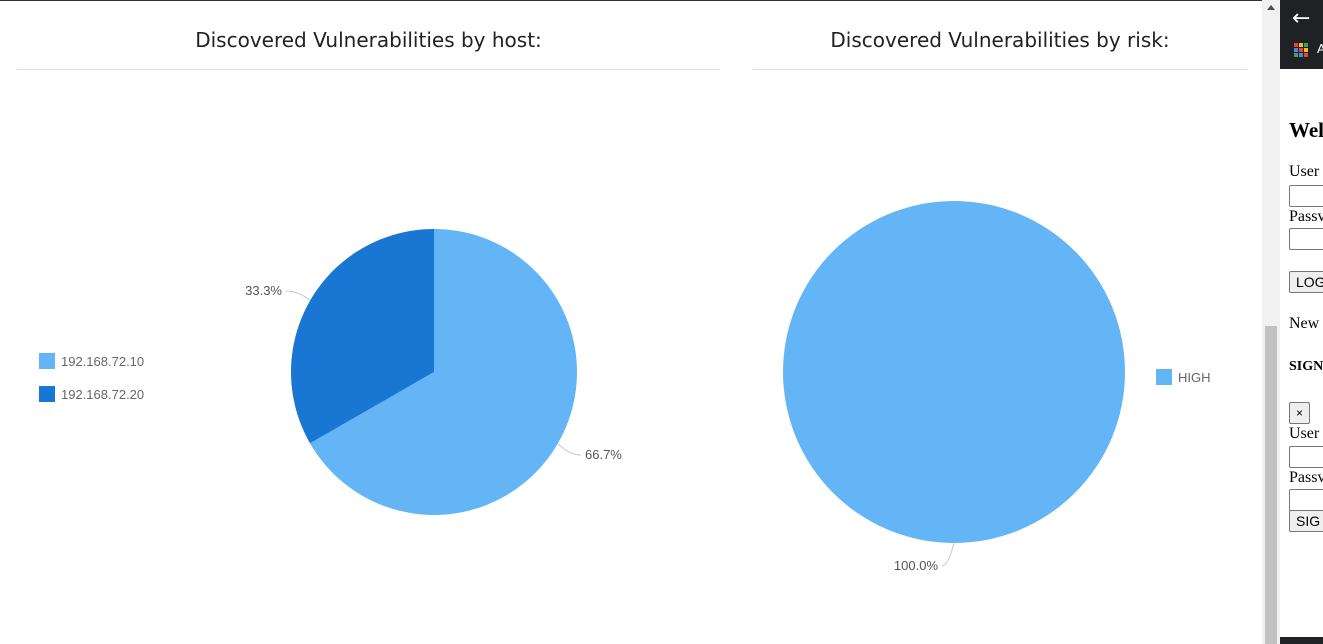  What do you see at coordinates (1000, 40) in the screenshot?
I see `chart-title-by-risk: Discovered Vulnerabilities by risk:` at bounding box center [1000, 40].